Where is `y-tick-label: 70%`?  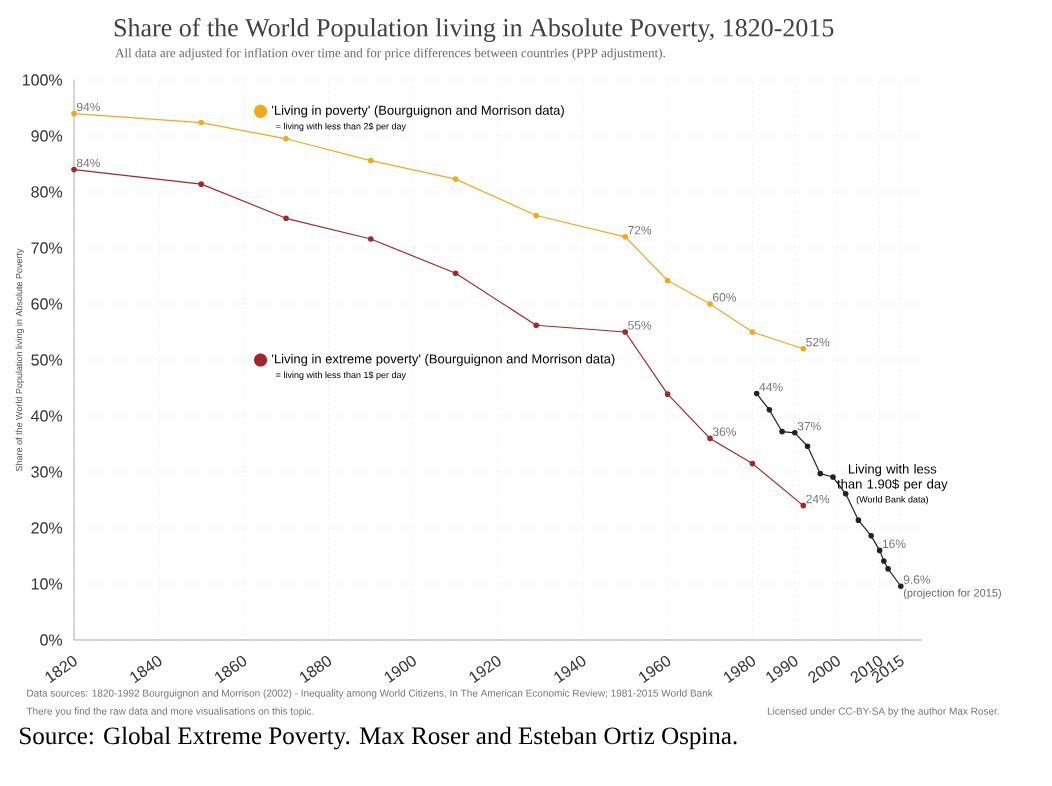 y-tick-label: 70% is located at coordinates (47, 248).